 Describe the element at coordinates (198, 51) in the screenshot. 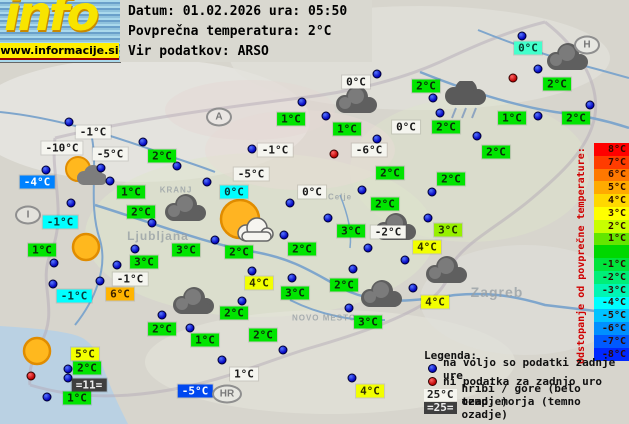

I see `header-source-line: Vir podatkov: ARSO` at that location.